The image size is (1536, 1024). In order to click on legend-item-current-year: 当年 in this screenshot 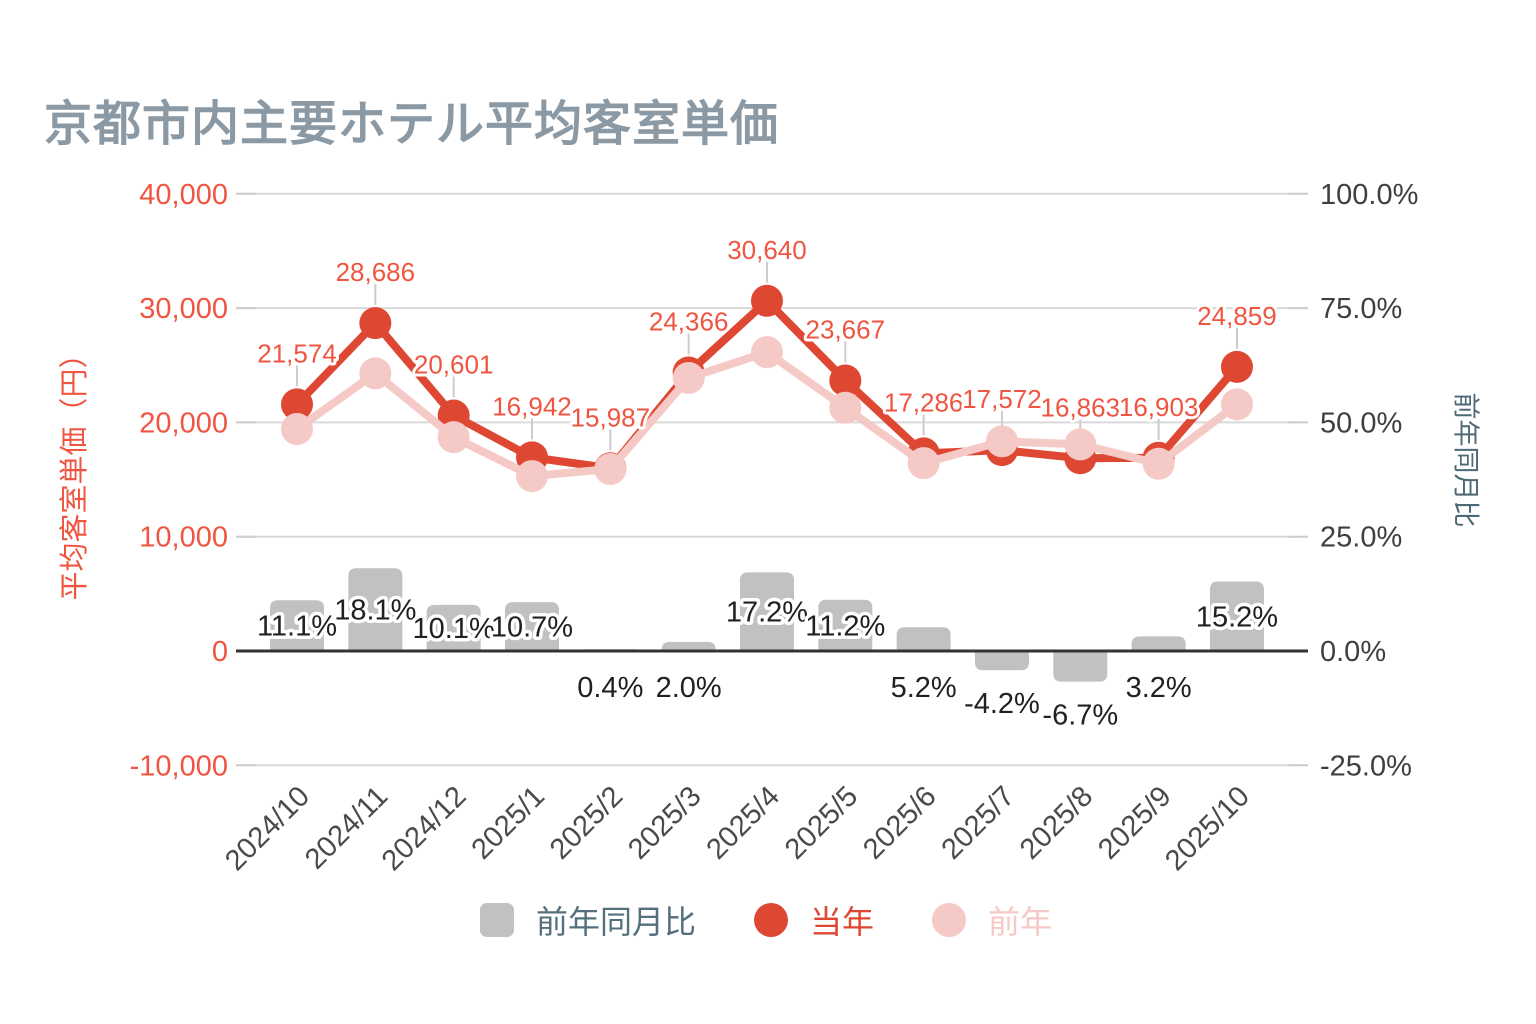, I will do `click(813, 920)`.